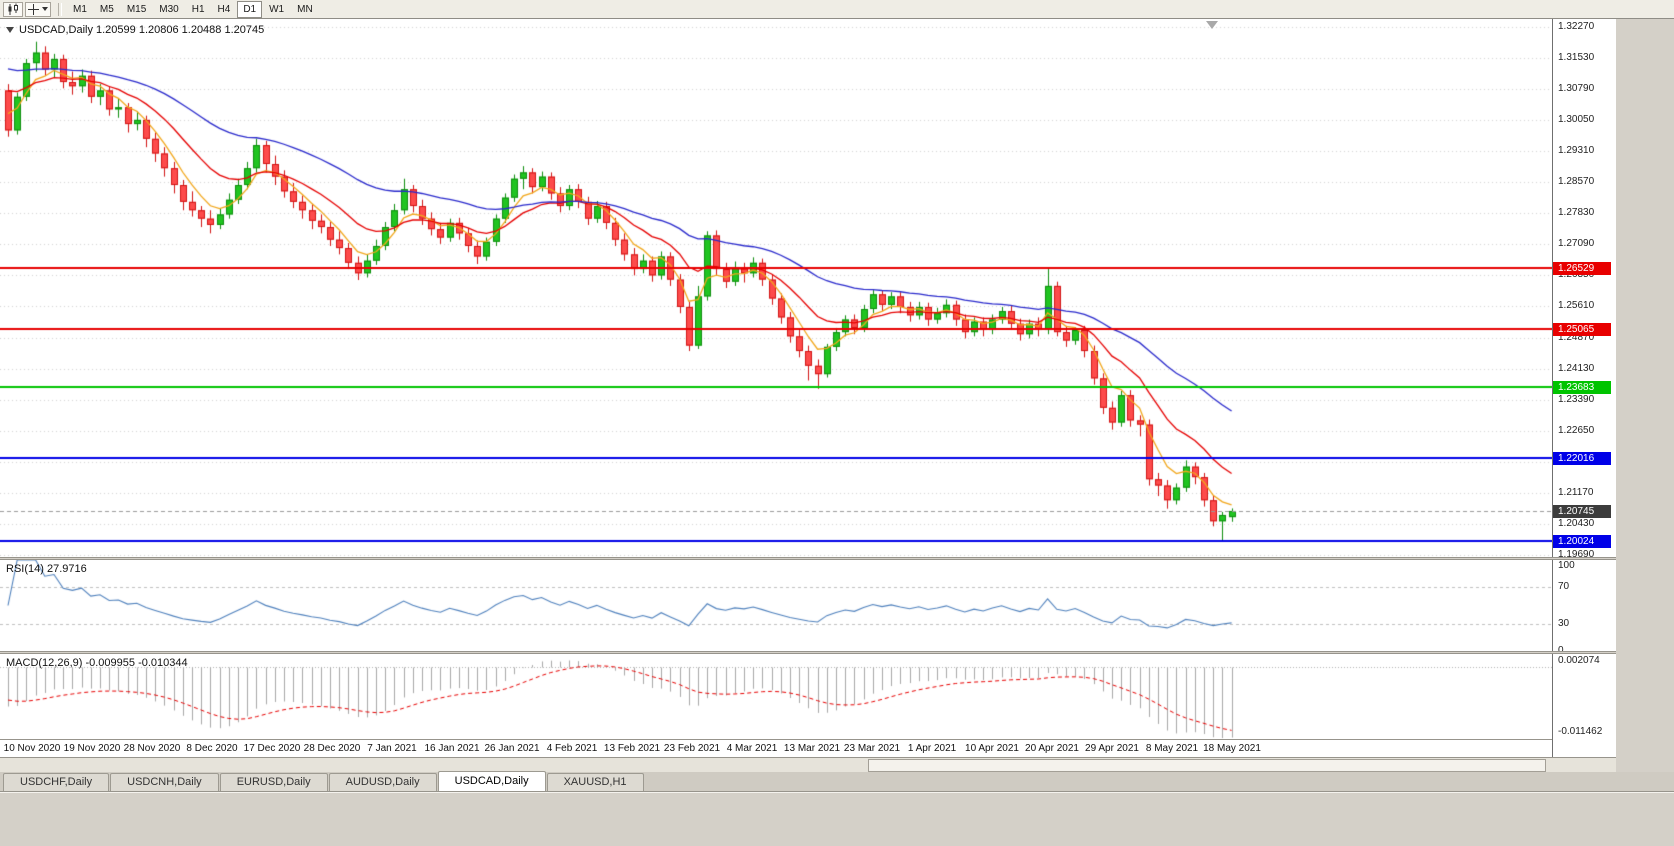 The image size is (1674, 846). Describe the element at coordinates (277, 9) in the screenshot. I see `timeframe-button-w1: W1` at that location.